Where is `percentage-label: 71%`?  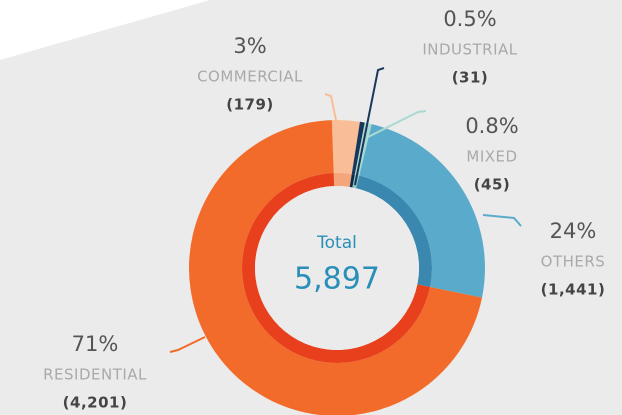
percentage-label: 71% is located at coordinates (95, 344).